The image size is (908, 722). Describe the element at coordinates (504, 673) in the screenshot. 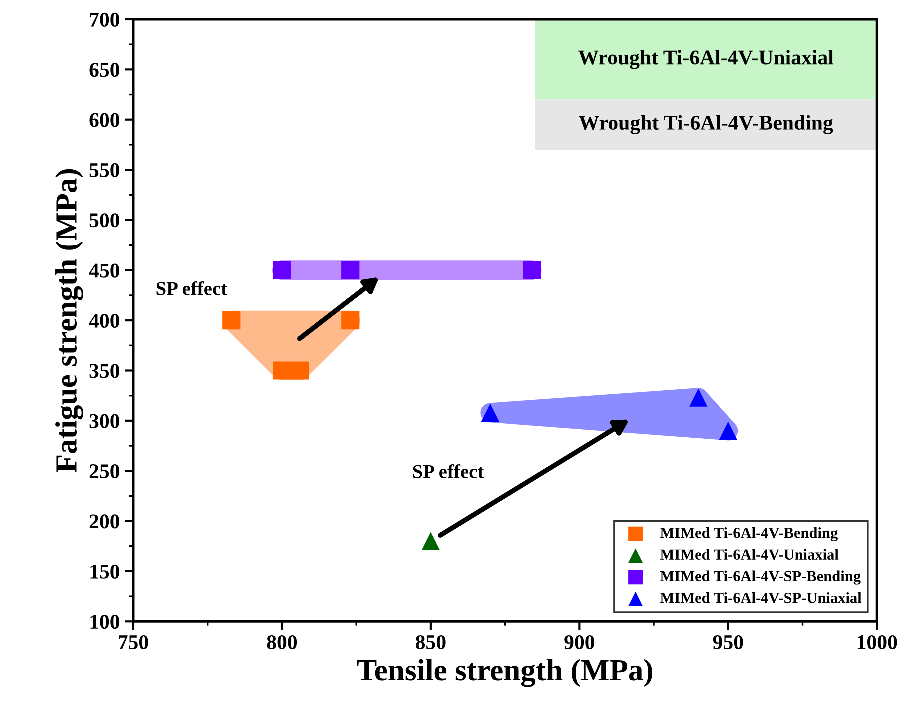

I see `x-axis-title: Tensile strength (MPa)` at that location.